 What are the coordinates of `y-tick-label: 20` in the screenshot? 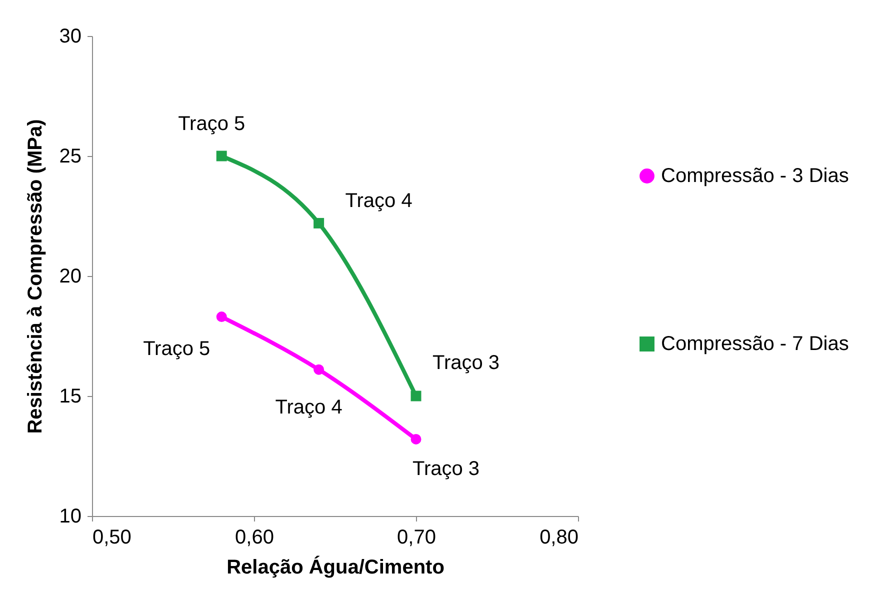 It's located at (70, 277).